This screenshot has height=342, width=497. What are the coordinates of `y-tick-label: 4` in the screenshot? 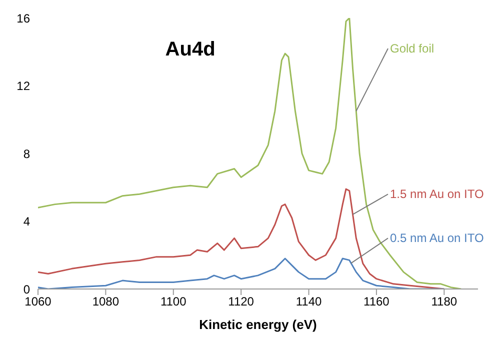 It's located at (26, 221).